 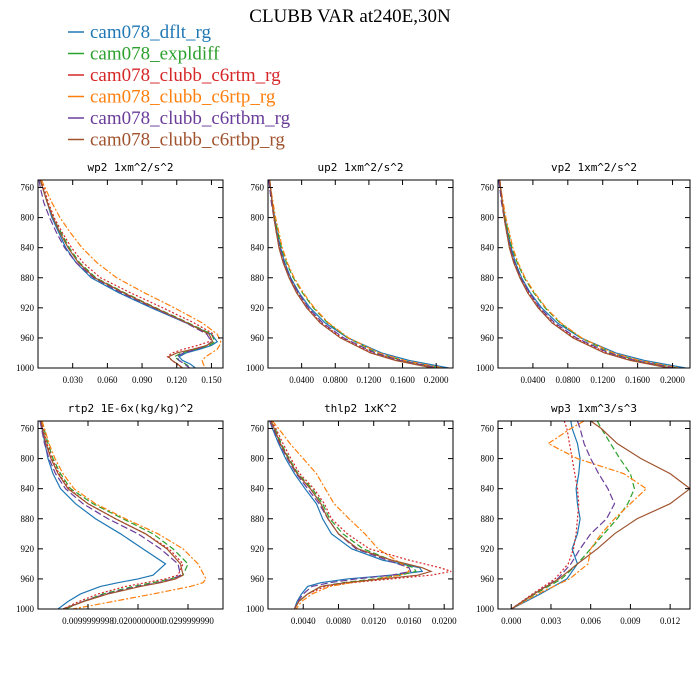 I want to click on x-tick-label: 0.0200000000, so click(x=138, y=621).